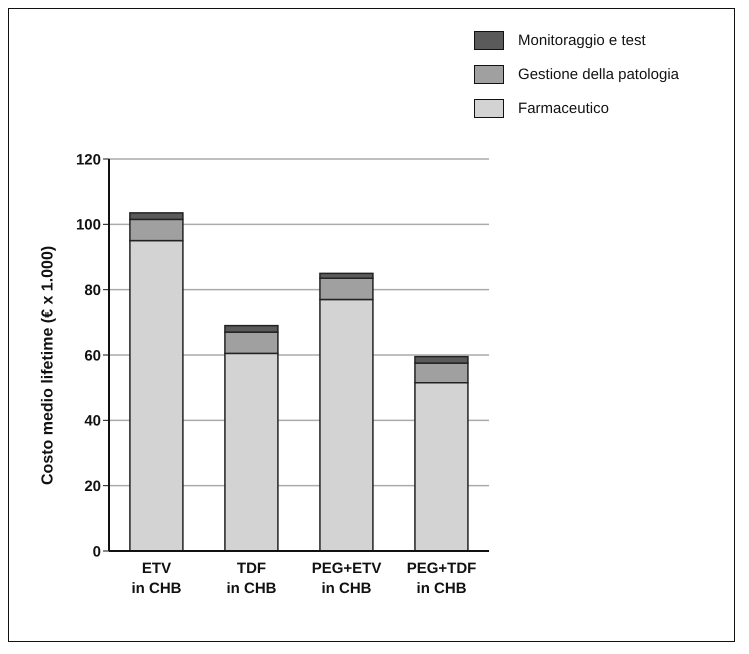  Describe the element at coordinates (347, 578) in the screenshot. I see `x-tick-label: PEG+ETV in CHB` at that location.